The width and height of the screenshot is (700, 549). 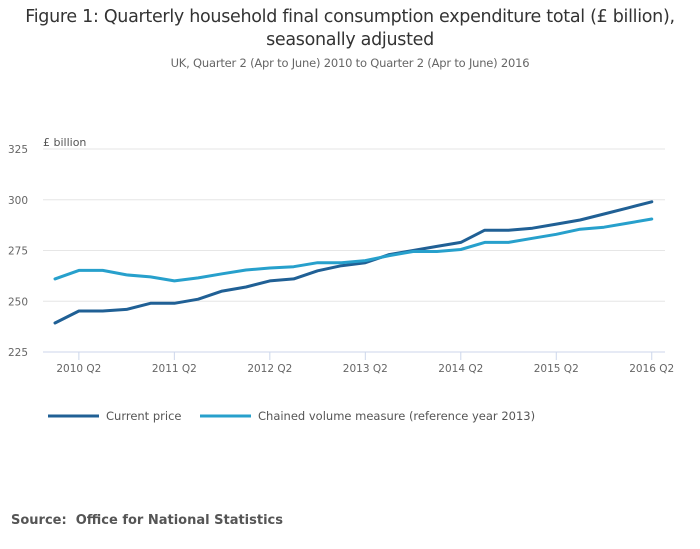 What do you see at coordinates (64, 142) in the screenshot?
I see `y-axis-unit-label: £ billion` at bounding box center [64, 142].